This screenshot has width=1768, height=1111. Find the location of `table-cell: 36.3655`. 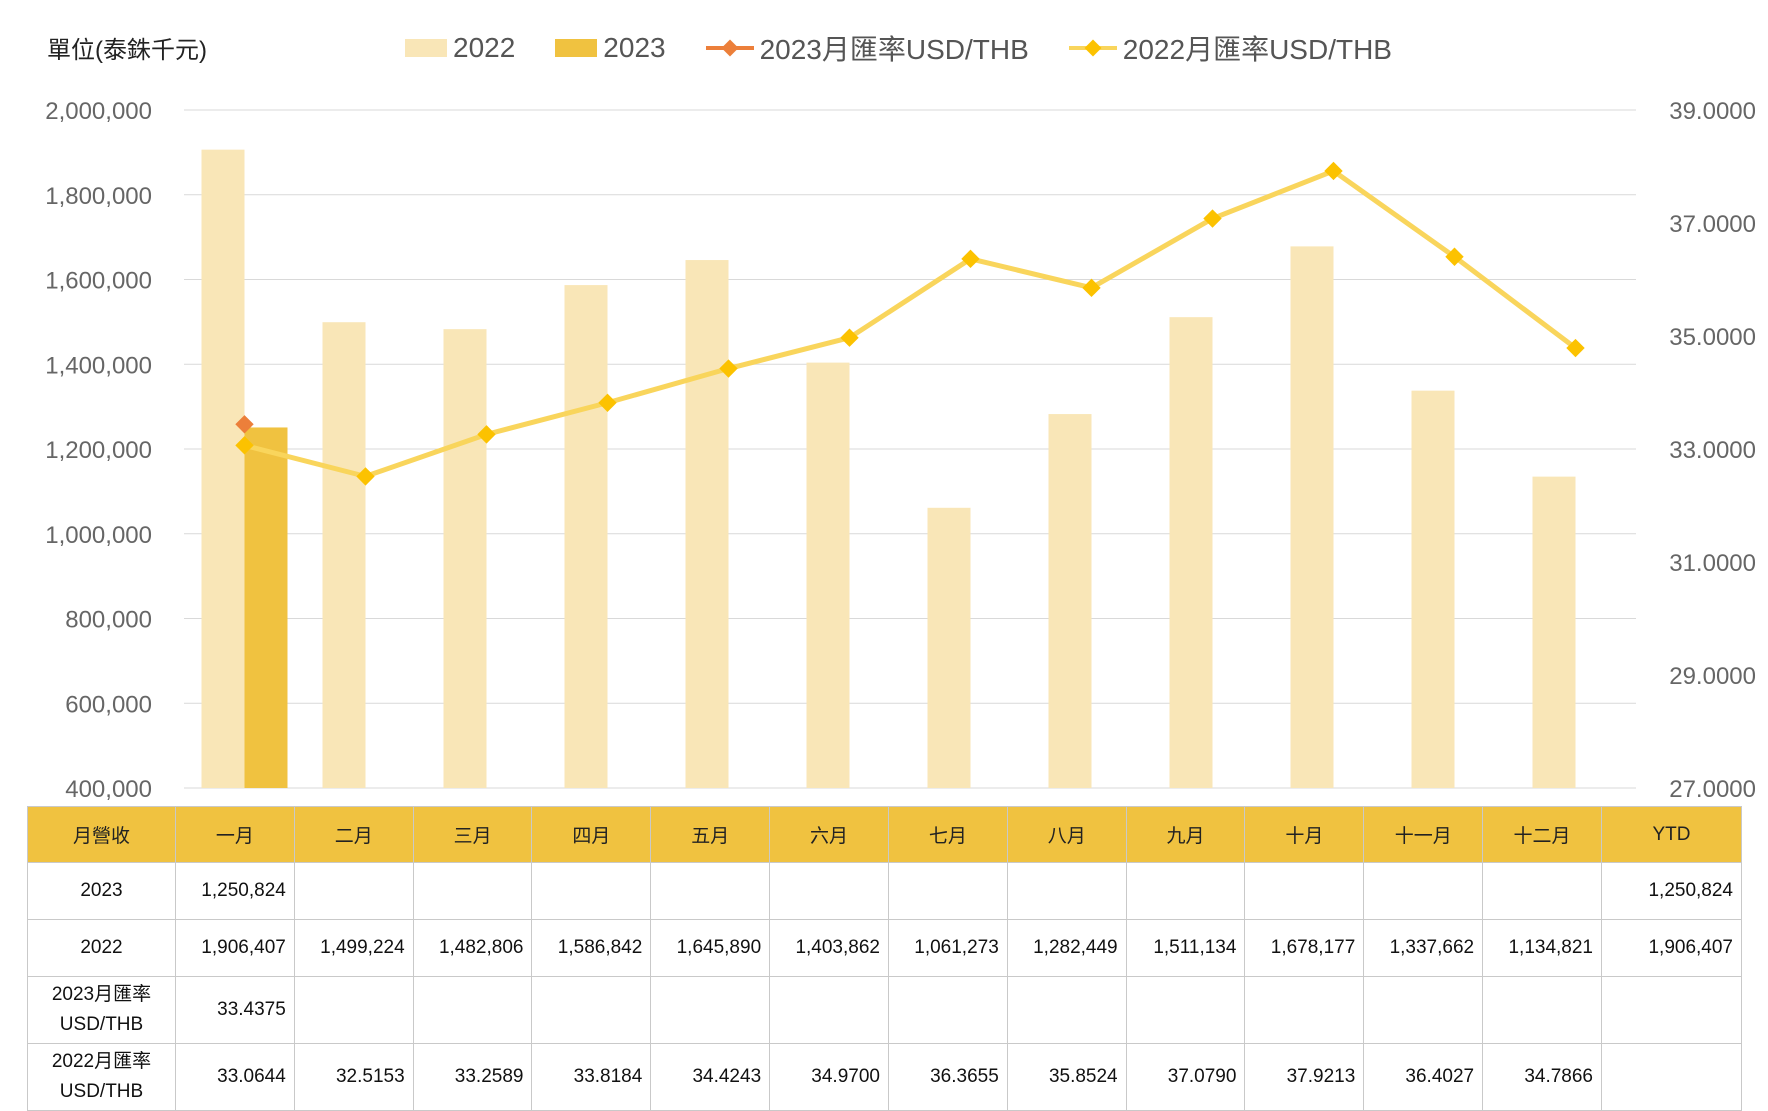

table-cell: 36.3655 is located at coordinates (947, 1077).